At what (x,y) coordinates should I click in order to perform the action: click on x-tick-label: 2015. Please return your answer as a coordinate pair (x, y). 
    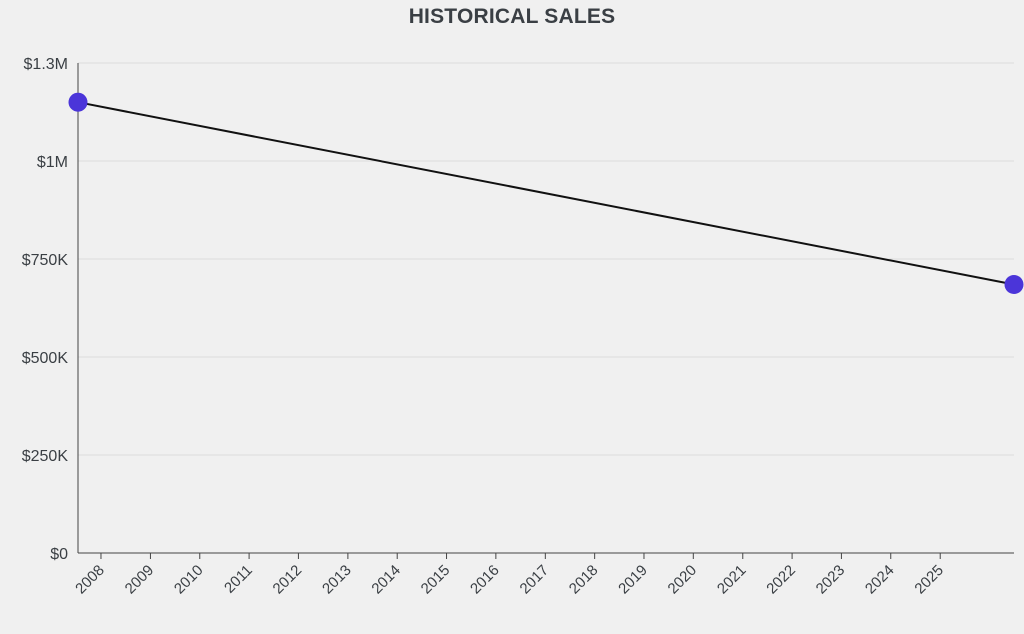
    Looking at the image, I should click on (436, 580).